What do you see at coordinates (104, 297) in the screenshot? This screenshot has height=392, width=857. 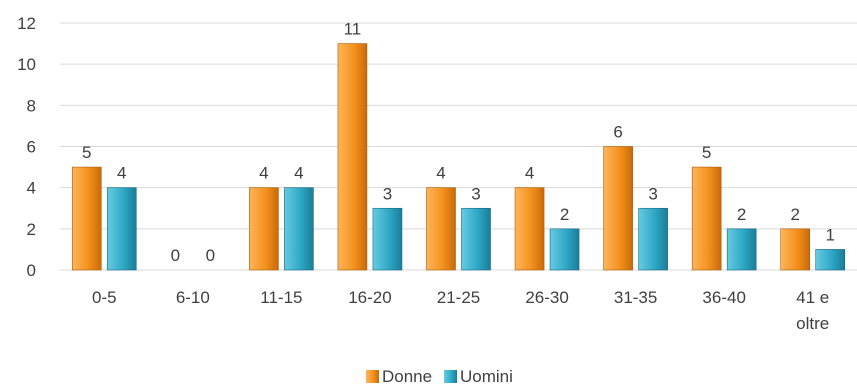 I see `x-category-label: 0-5` at bounding box center [104, 297].